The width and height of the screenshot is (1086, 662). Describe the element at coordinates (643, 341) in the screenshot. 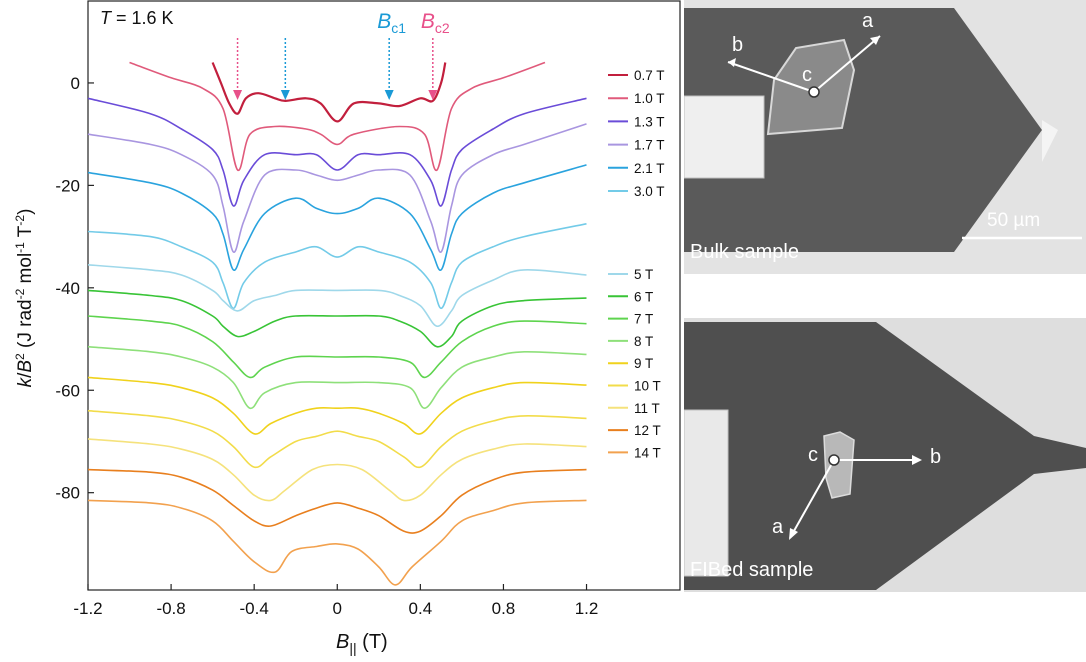

I see `legend-entry: 8 T` at that location.